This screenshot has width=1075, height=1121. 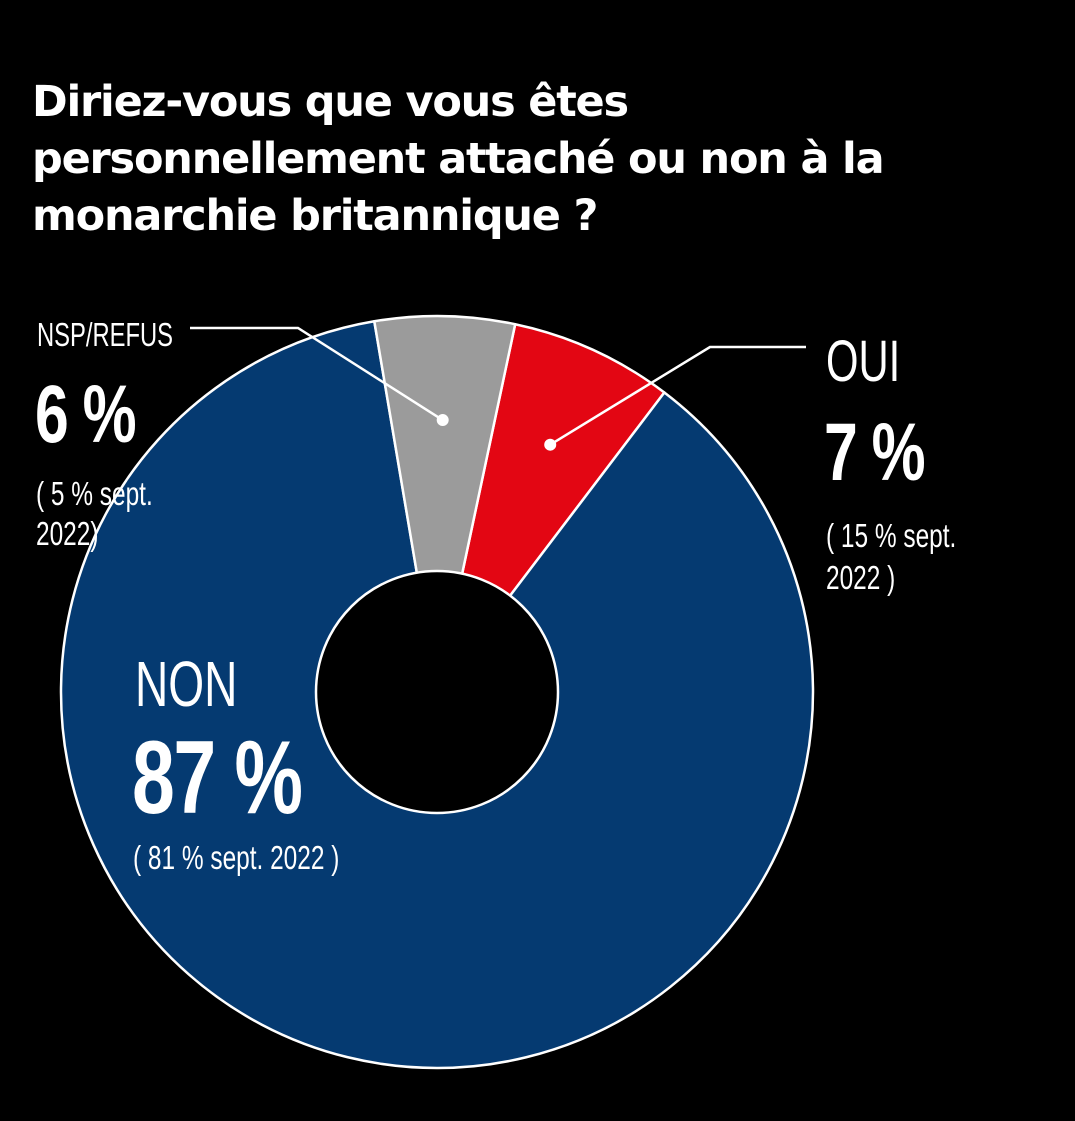 What do you see at coordinates (94, 493) in the screenshot?
I see `label-nsp-previous-line-1: ( 5 % sept.` at bounding box center [94, 493].